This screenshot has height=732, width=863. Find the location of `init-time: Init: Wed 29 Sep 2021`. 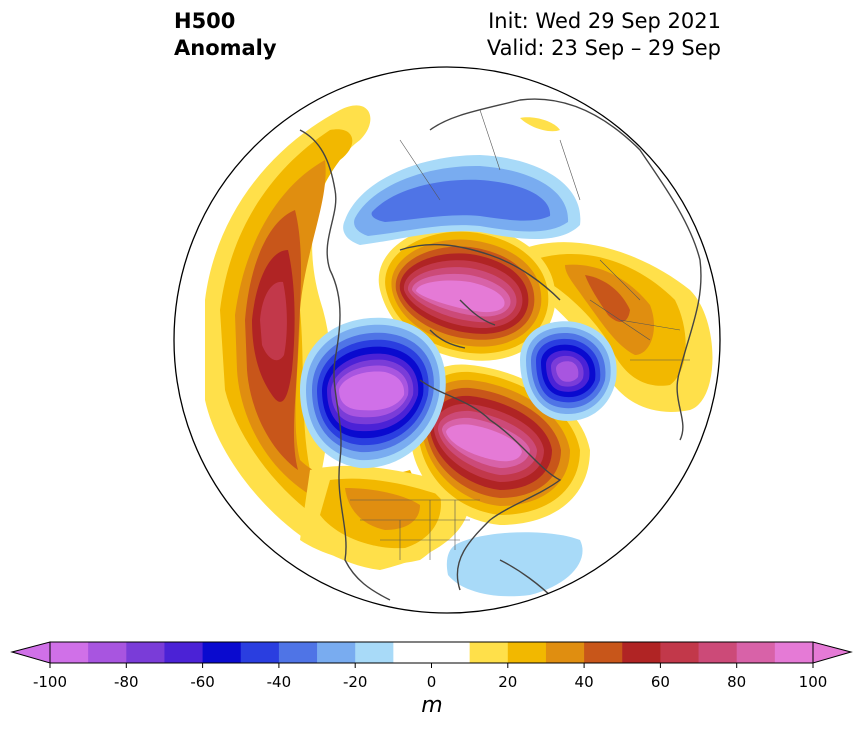

init-time: Init: Wed 29 Sep 2021 is located at coordinates (604, 21).